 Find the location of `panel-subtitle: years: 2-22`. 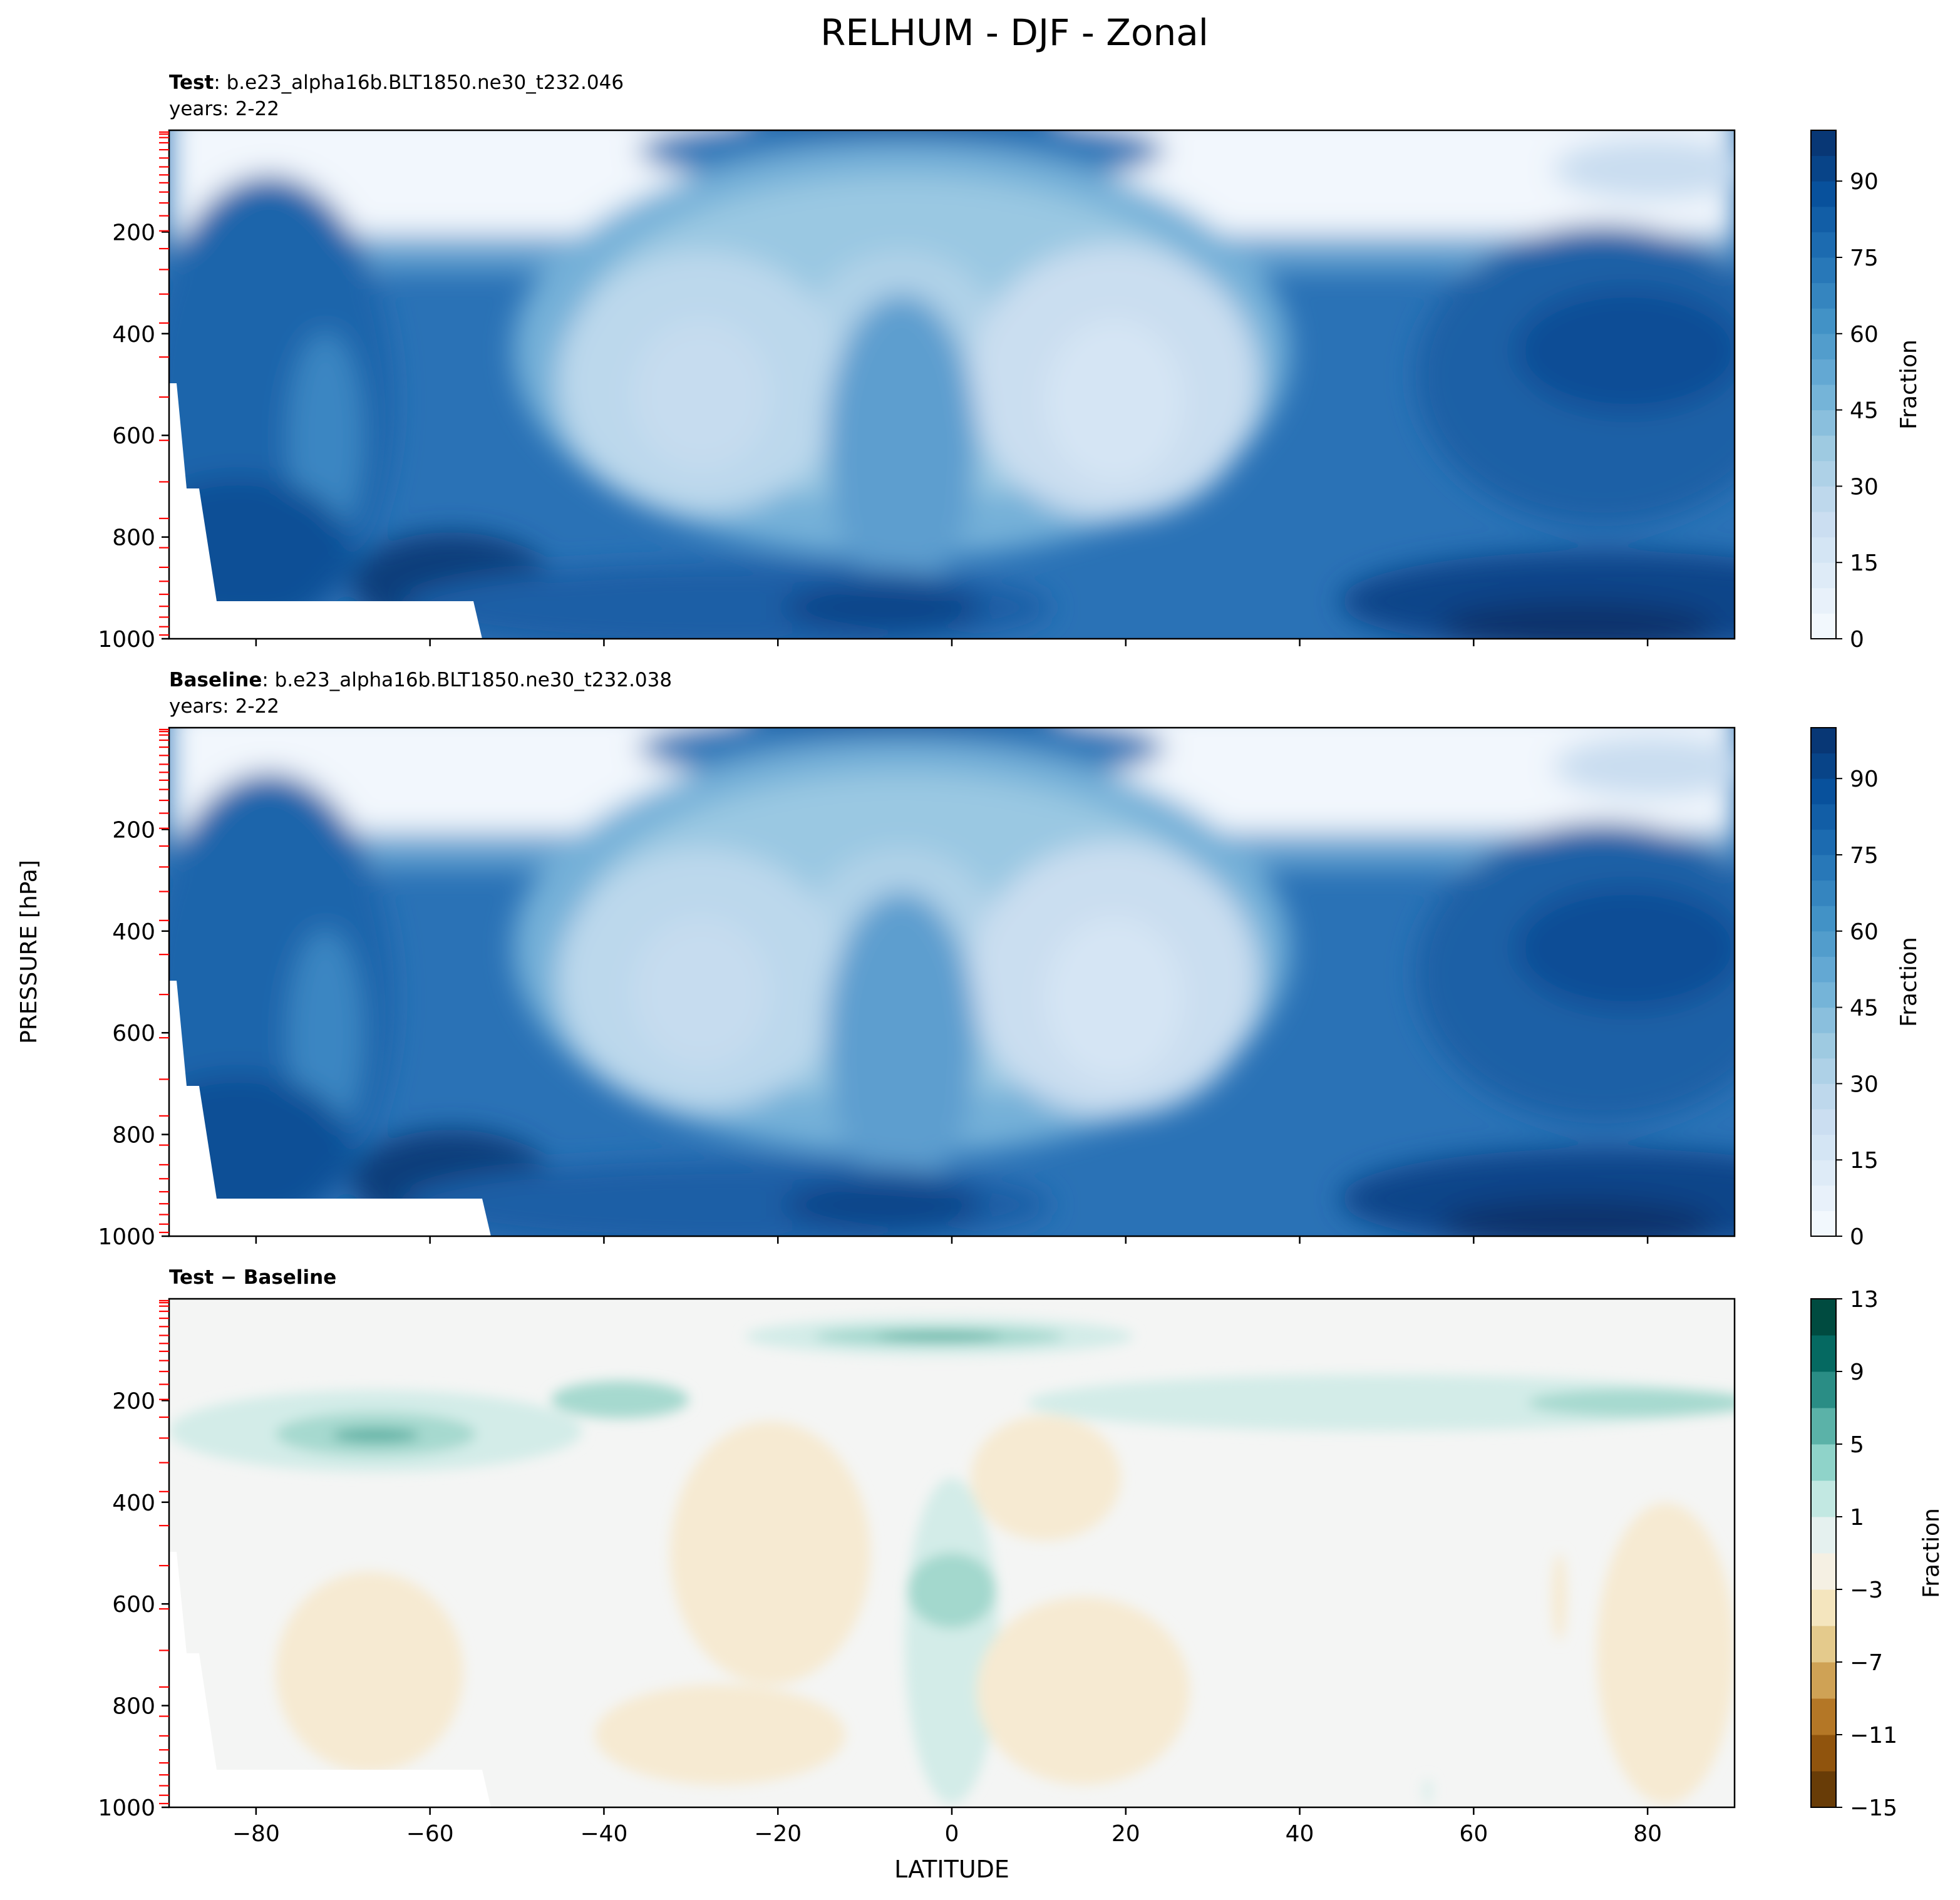

panel-subtitle: years: 2-22 is located at coordinates (224, 706).